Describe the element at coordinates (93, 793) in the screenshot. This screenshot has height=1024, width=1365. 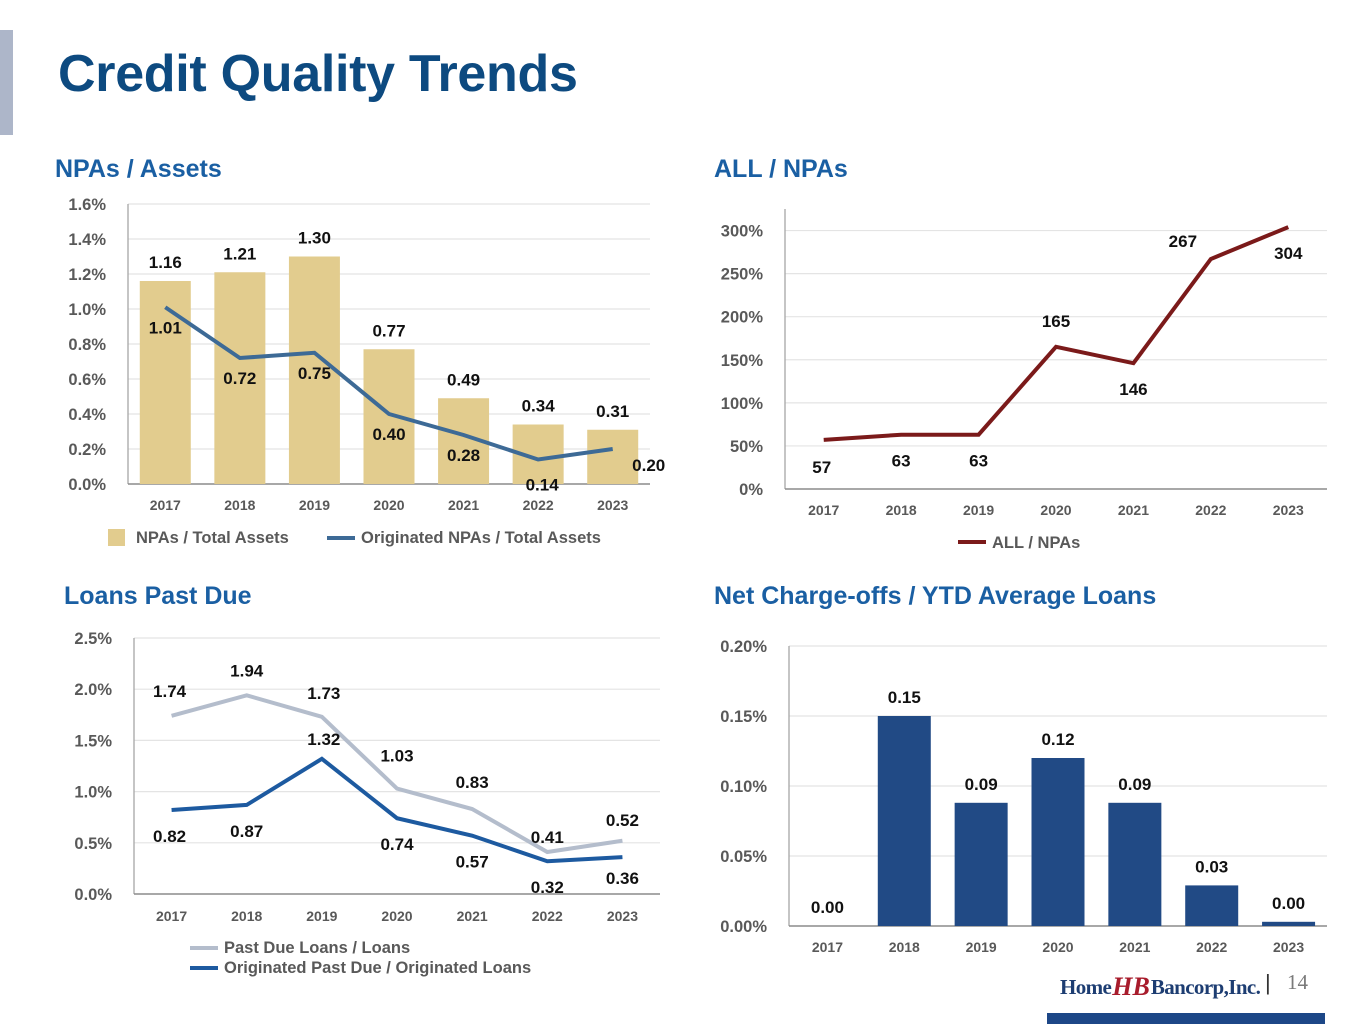
I see `y-tick-label: 1.0%` at that location.